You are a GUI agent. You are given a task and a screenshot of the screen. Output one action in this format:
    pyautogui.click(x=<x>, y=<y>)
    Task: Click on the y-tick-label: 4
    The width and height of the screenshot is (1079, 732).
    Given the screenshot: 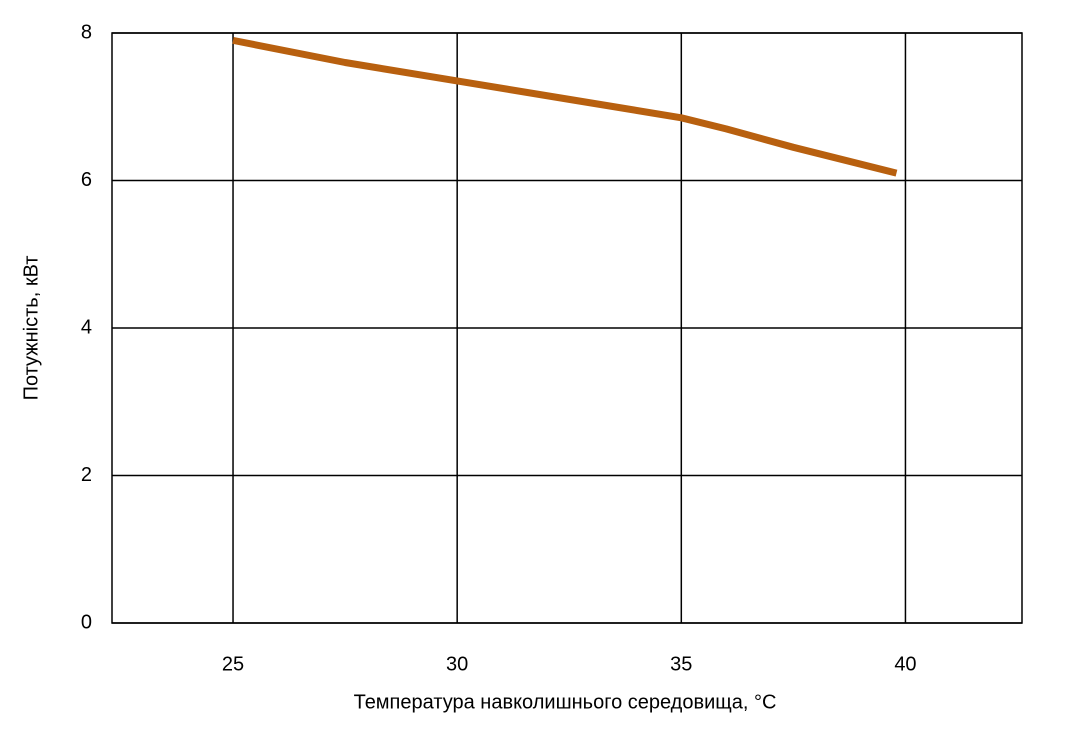 What is the action you would take?
    pyautogui.click(x=86, y=327)
    